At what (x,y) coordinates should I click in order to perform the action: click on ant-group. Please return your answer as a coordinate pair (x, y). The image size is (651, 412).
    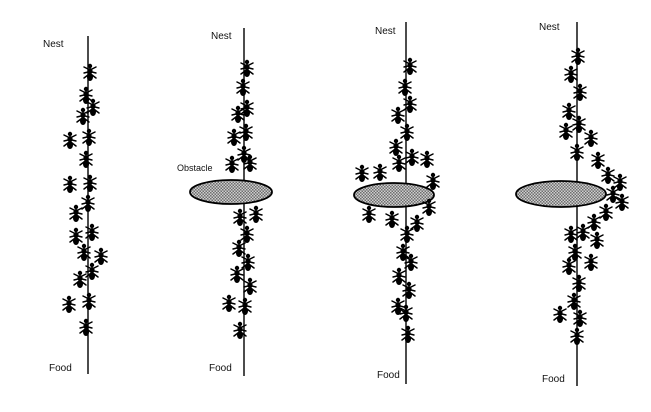
    Looking at the image, I should click on (85, 200).